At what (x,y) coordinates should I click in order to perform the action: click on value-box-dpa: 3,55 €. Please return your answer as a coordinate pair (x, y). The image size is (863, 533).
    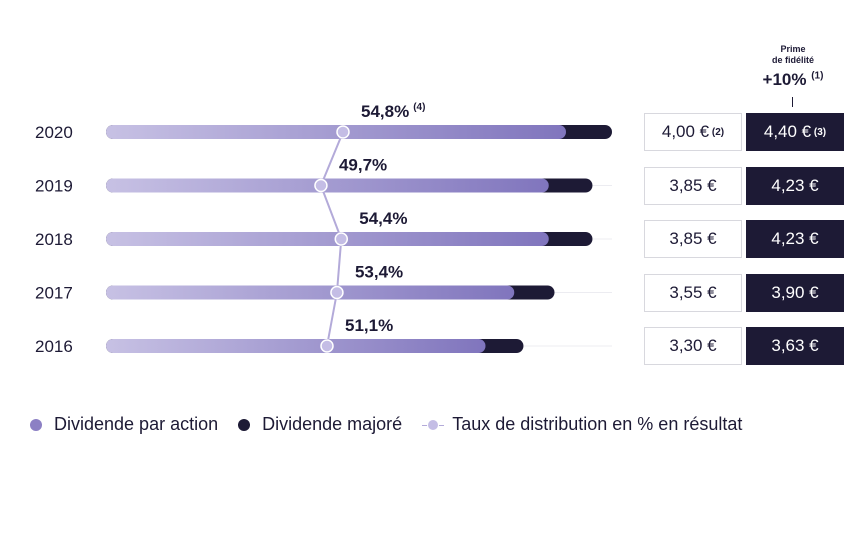
    Looking at the image, I should click on (693, 292).